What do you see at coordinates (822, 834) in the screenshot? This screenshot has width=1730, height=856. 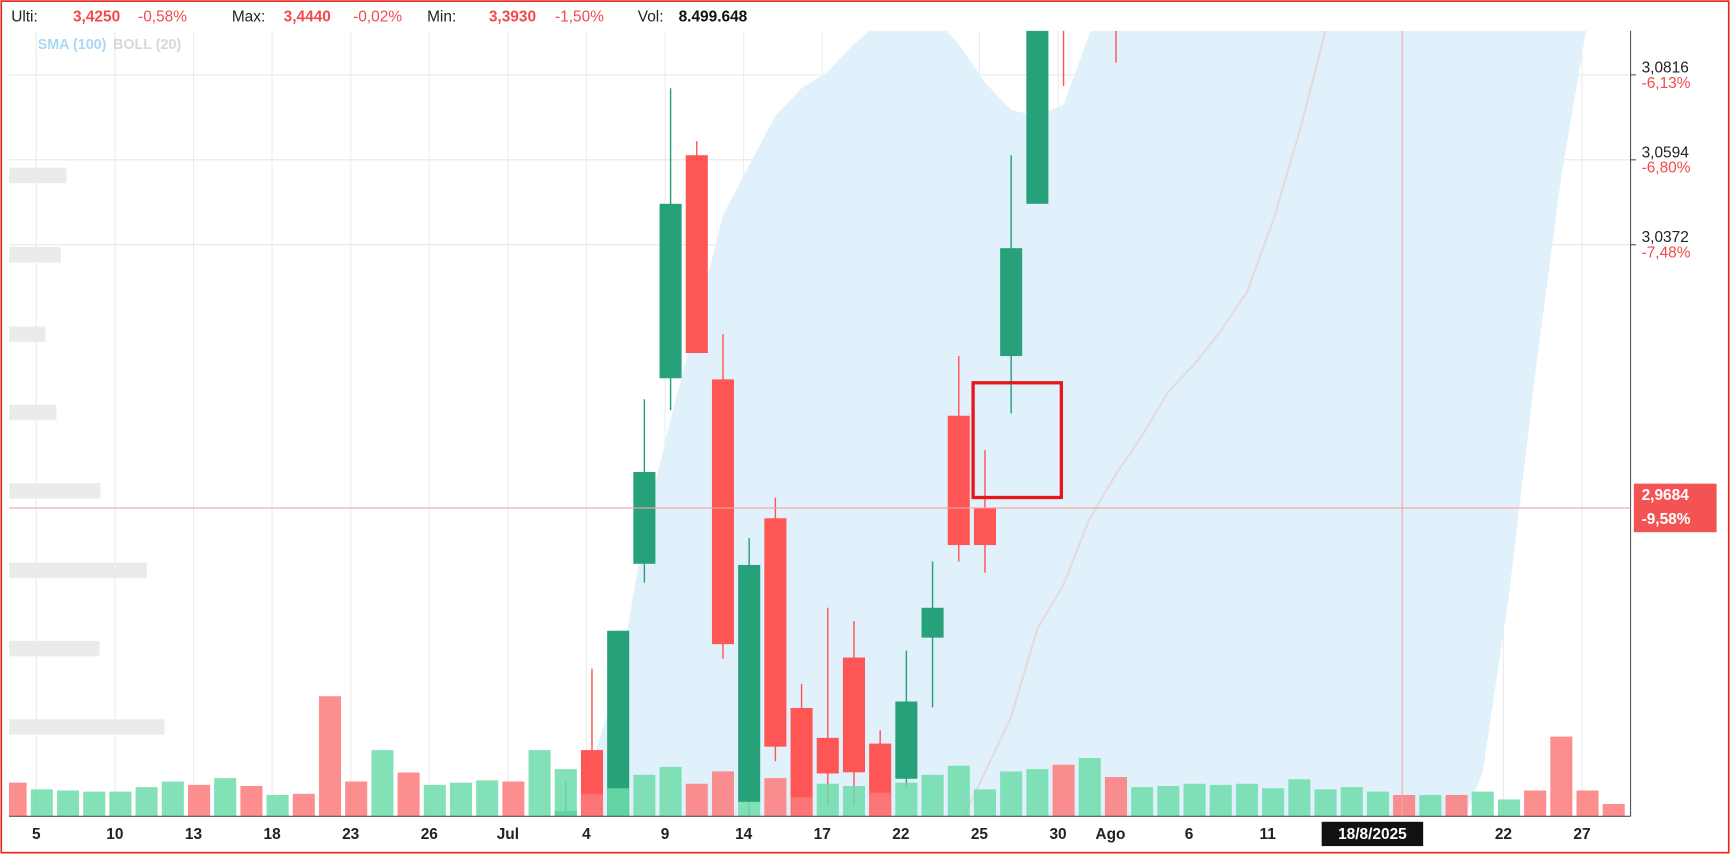 I see `x-tick-label: 17` at bounding box center [822, 834].